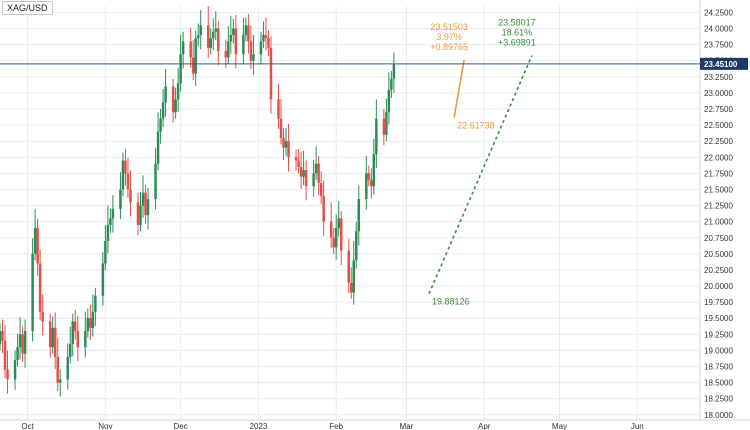  Describe the element at coordinates (718, 125) in the screenshot. I see `y-tick-label: 22.5000` at that location.